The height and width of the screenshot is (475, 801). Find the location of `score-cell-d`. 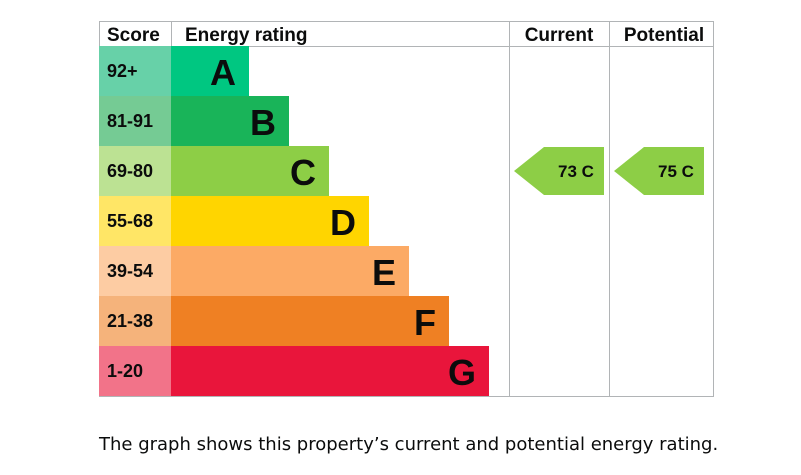

score-cell-d is located at coordinates (135, 221).